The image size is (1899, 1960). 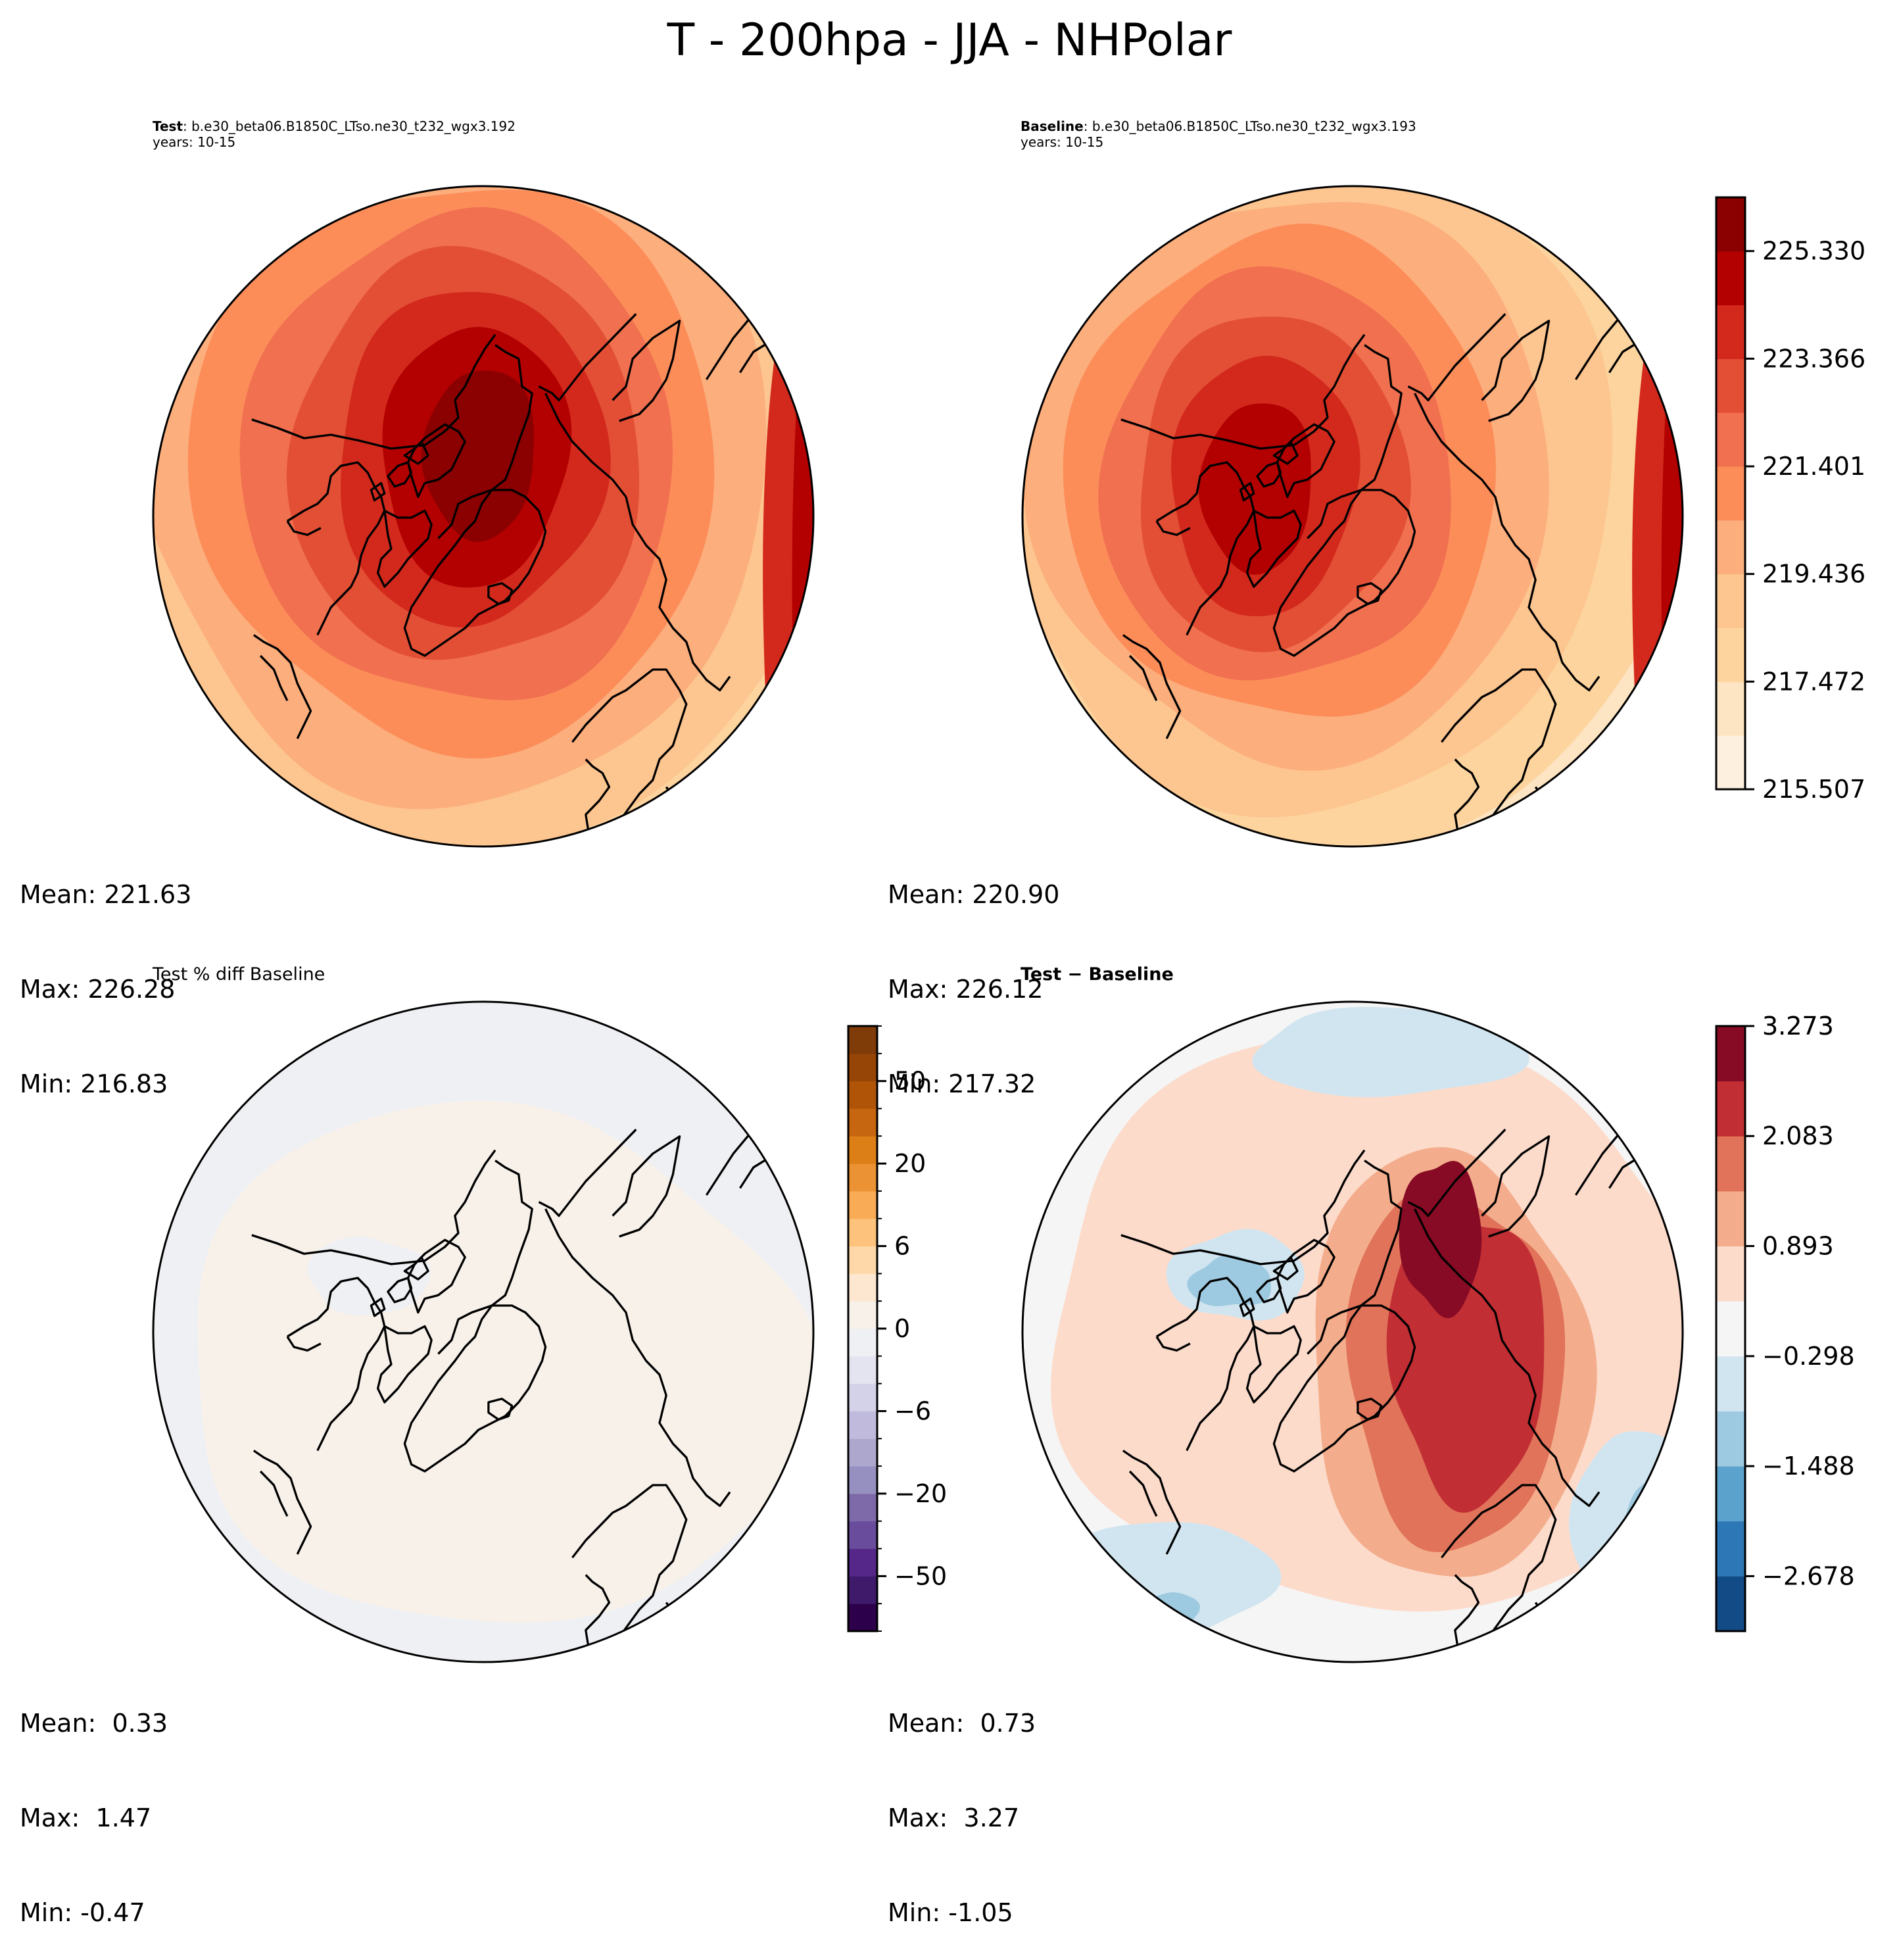 What do you see at coordinates (912, 1410) in the screenshot?
I see `colorbar-tick-label: −6` at bounding box center [912, 1410].